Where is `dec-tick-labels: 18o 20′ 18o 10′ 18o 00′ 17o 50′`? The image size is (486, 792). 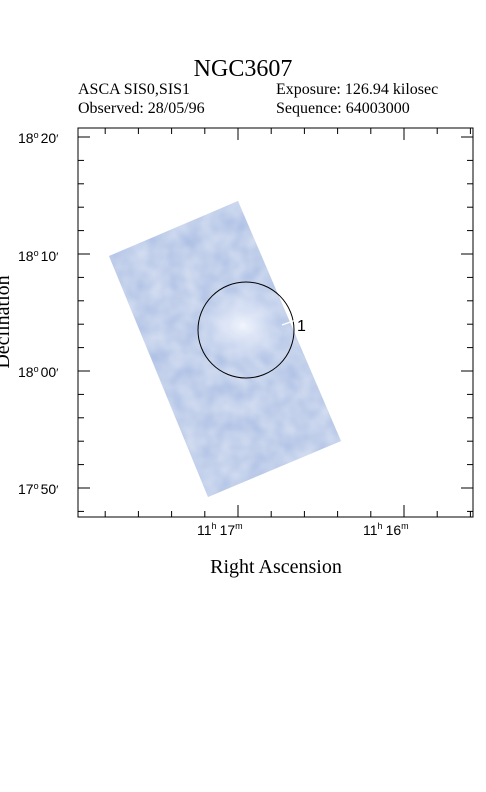 dec-tick-labels: 18o 20′ 18o 10′ 18o 00′ 17o 50′ is located at coordinates (38, 313).